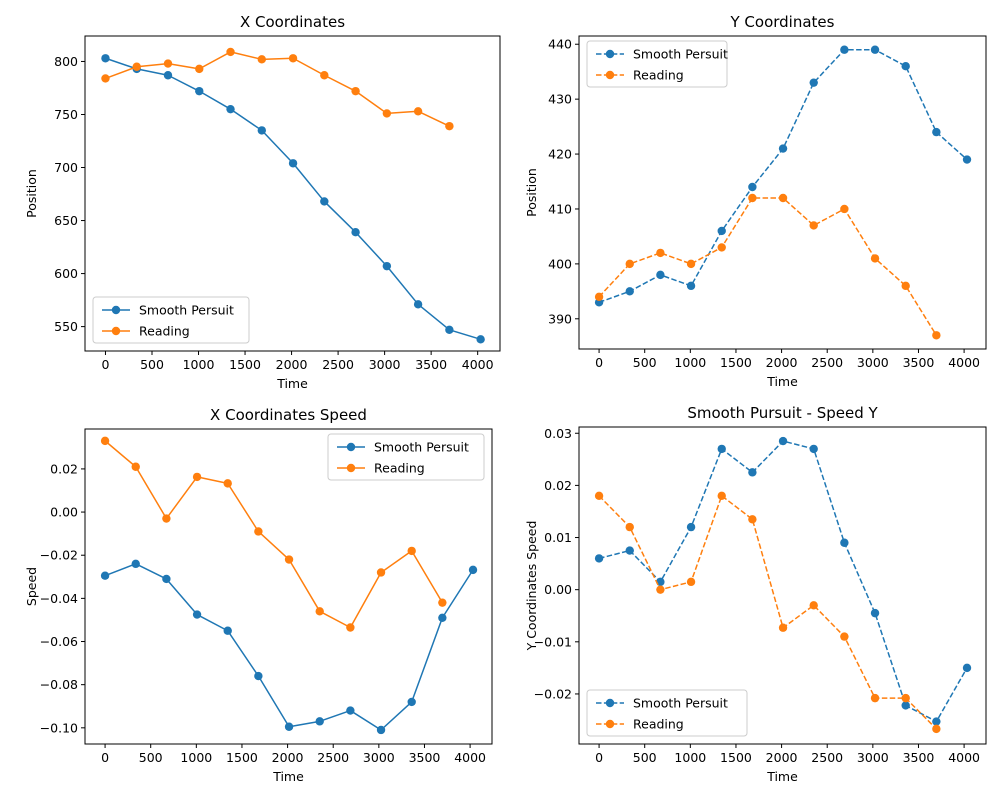 The width and height of the screenshot is (1000, 800). What do you see at coordinates (558, 537) in the screenshot?
I see `y-tick-label: 0.01` at bounding box center [558, 537].